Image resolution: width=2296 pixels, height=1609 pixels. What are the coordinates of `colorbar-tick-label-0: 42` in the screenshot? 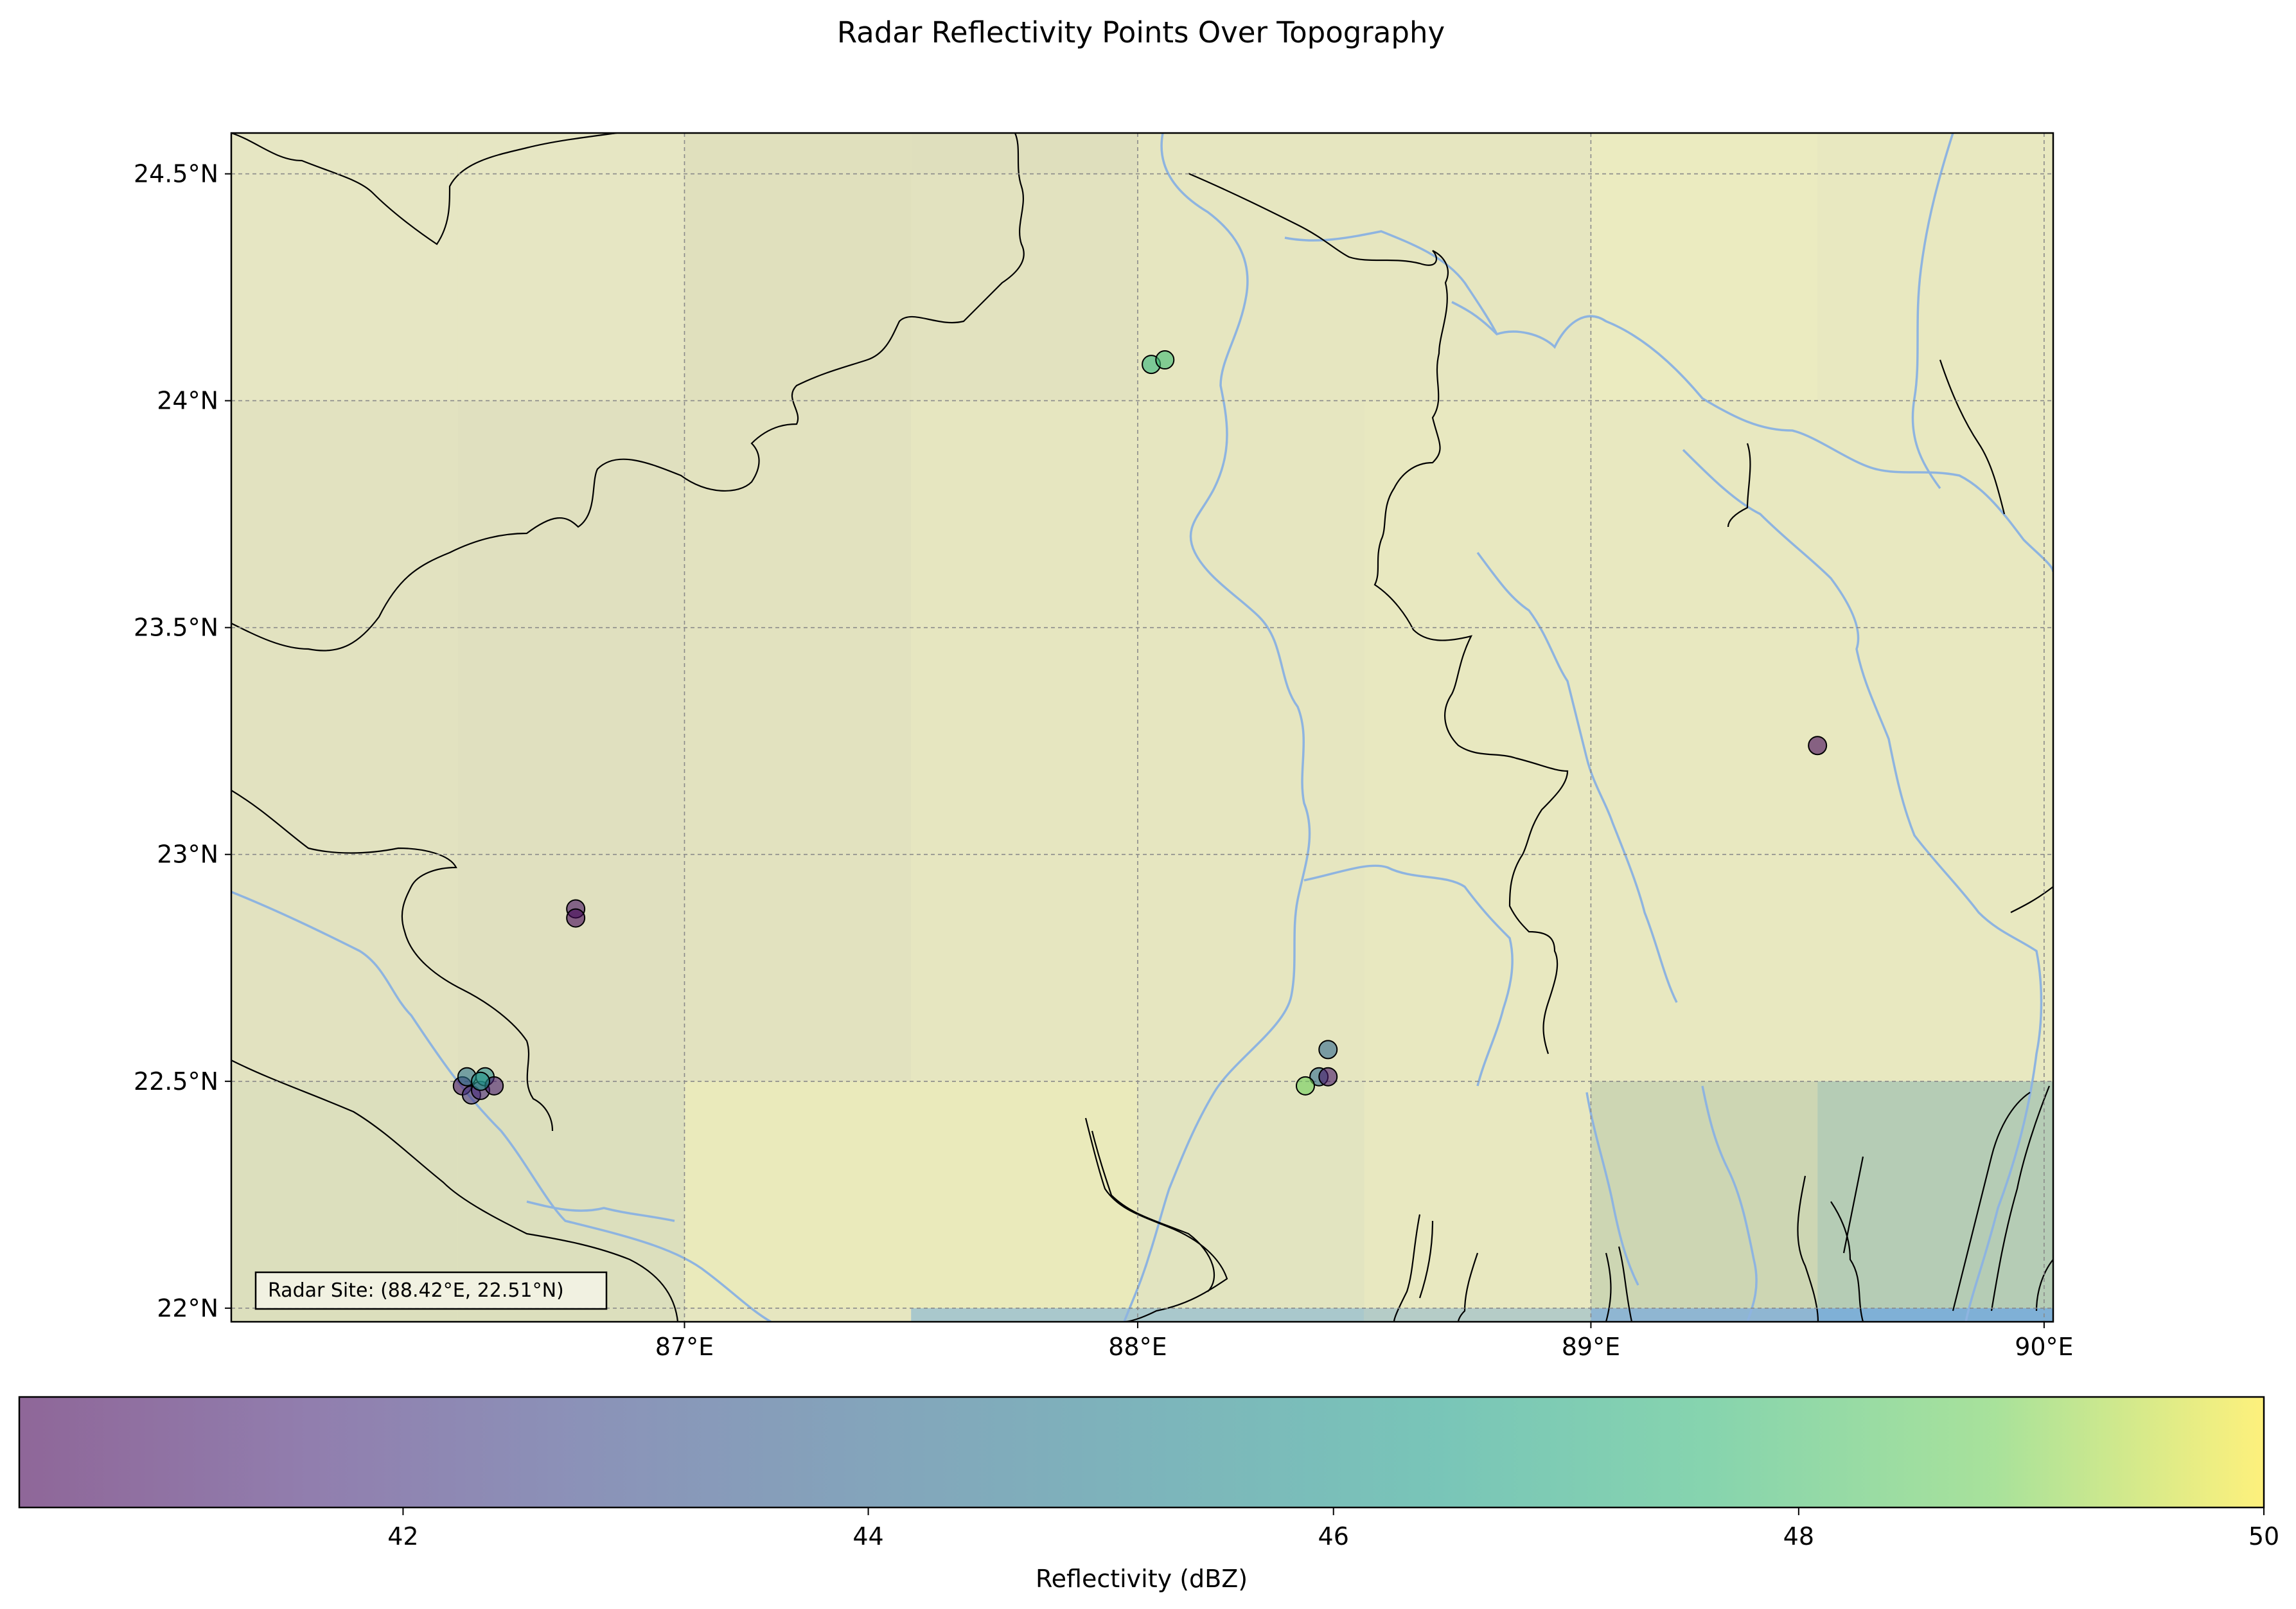 It's located at (402, 1536).